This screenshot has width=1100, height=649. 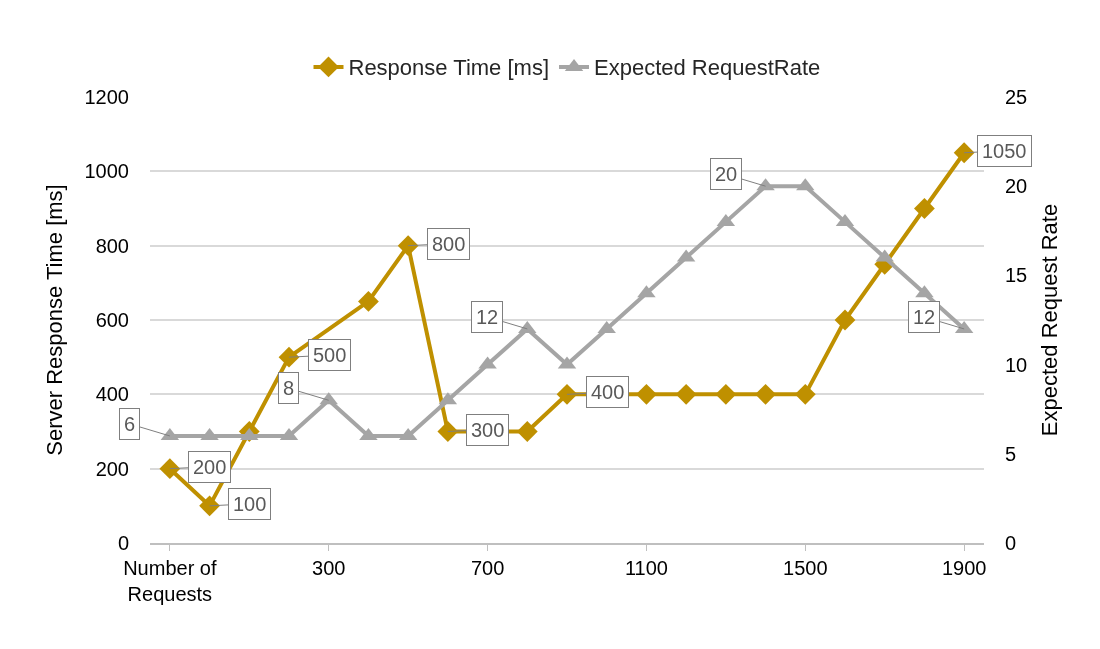 I want to click on y-axis-title: Server Response Time [ms], so click(x=55, y=320).